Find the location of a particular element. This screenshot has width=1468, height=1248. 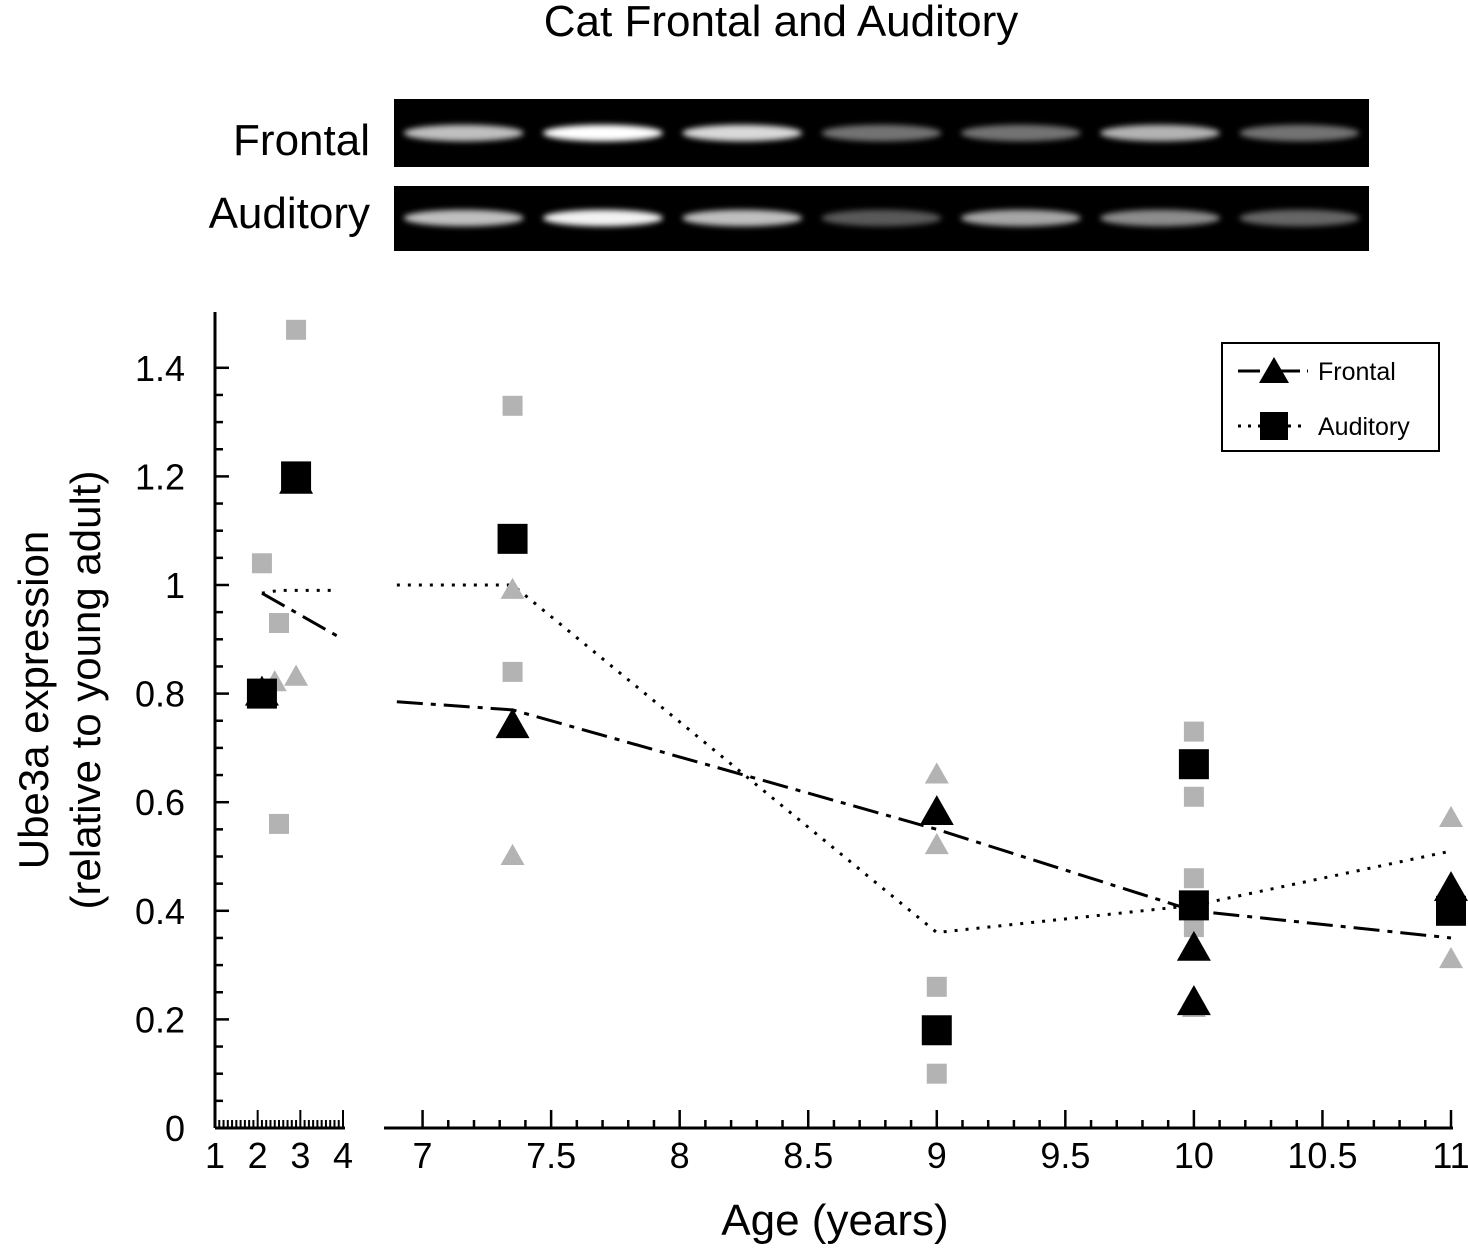

y-tick-label: 1.4 is located at coordinates (160, 368).